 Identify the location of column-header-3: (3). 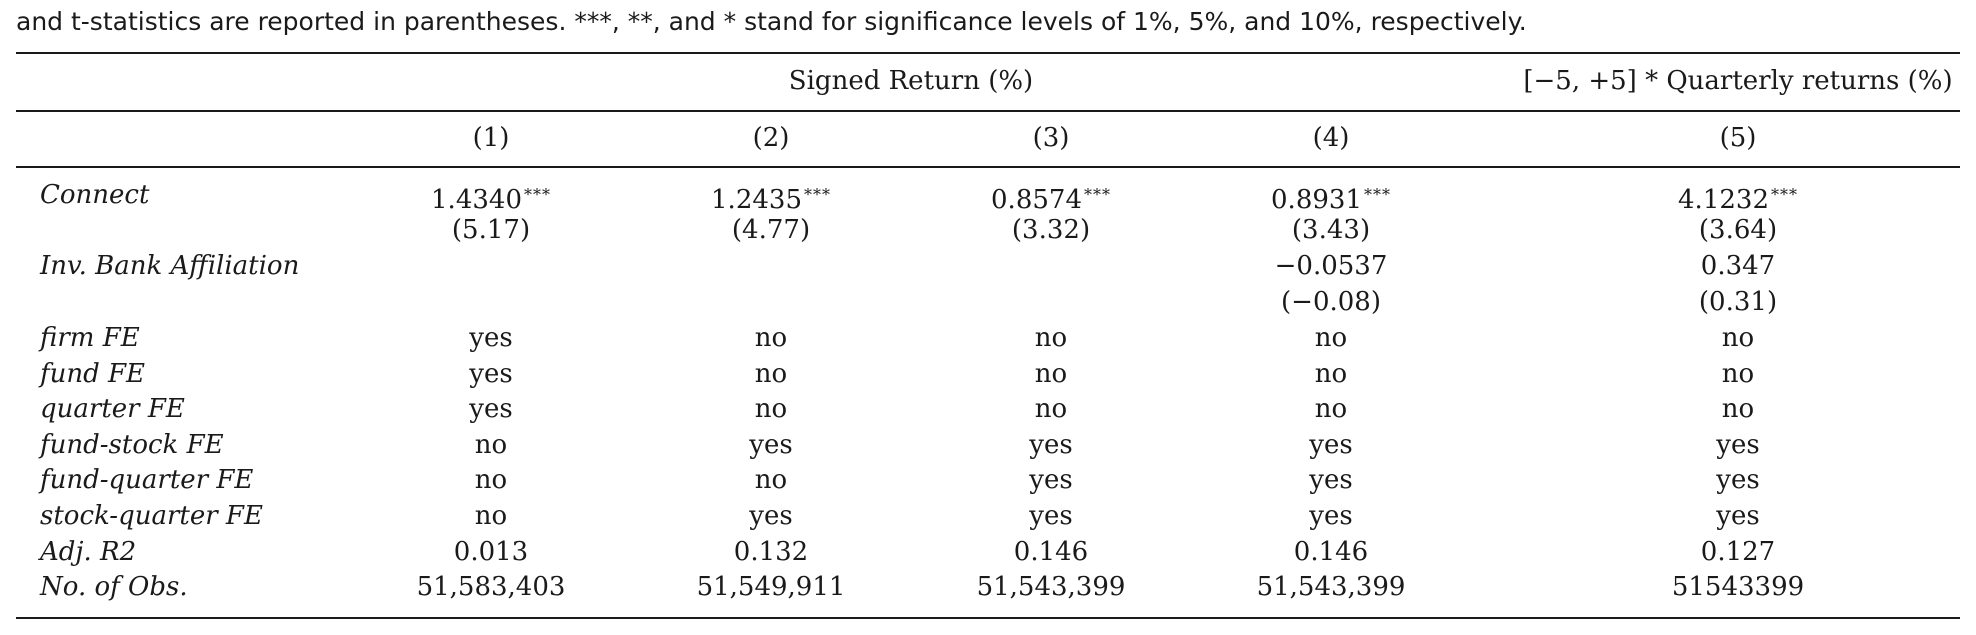
(1051, 138).